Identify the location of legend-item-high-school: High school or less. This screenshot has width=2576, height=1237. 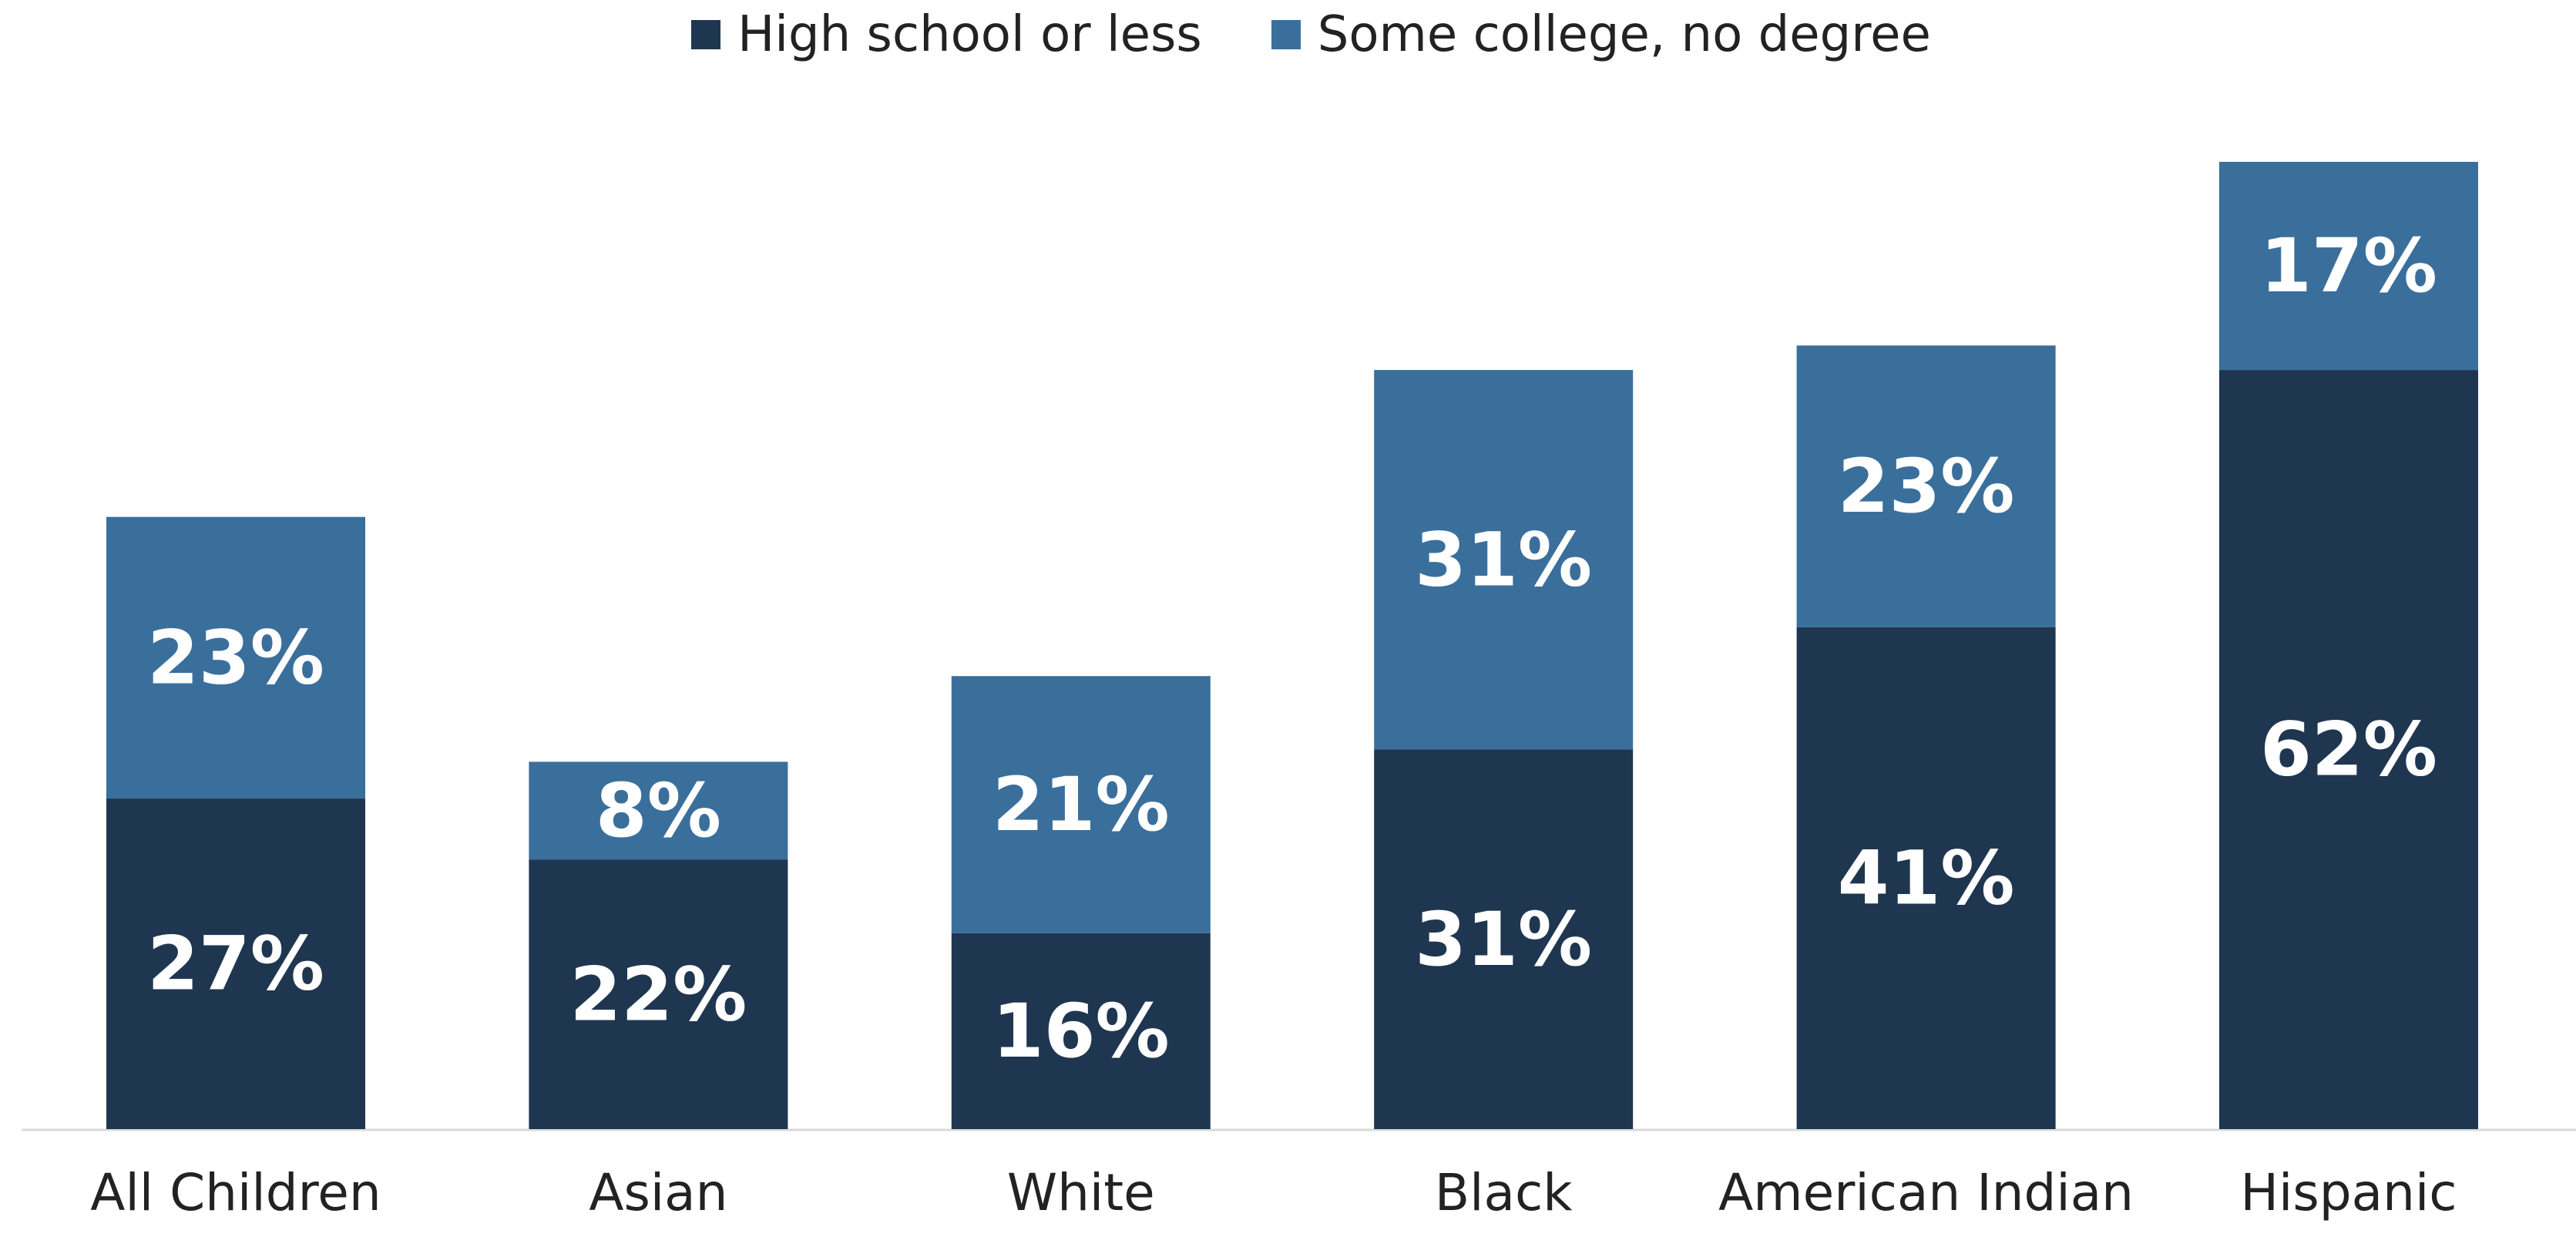
(946, 34).